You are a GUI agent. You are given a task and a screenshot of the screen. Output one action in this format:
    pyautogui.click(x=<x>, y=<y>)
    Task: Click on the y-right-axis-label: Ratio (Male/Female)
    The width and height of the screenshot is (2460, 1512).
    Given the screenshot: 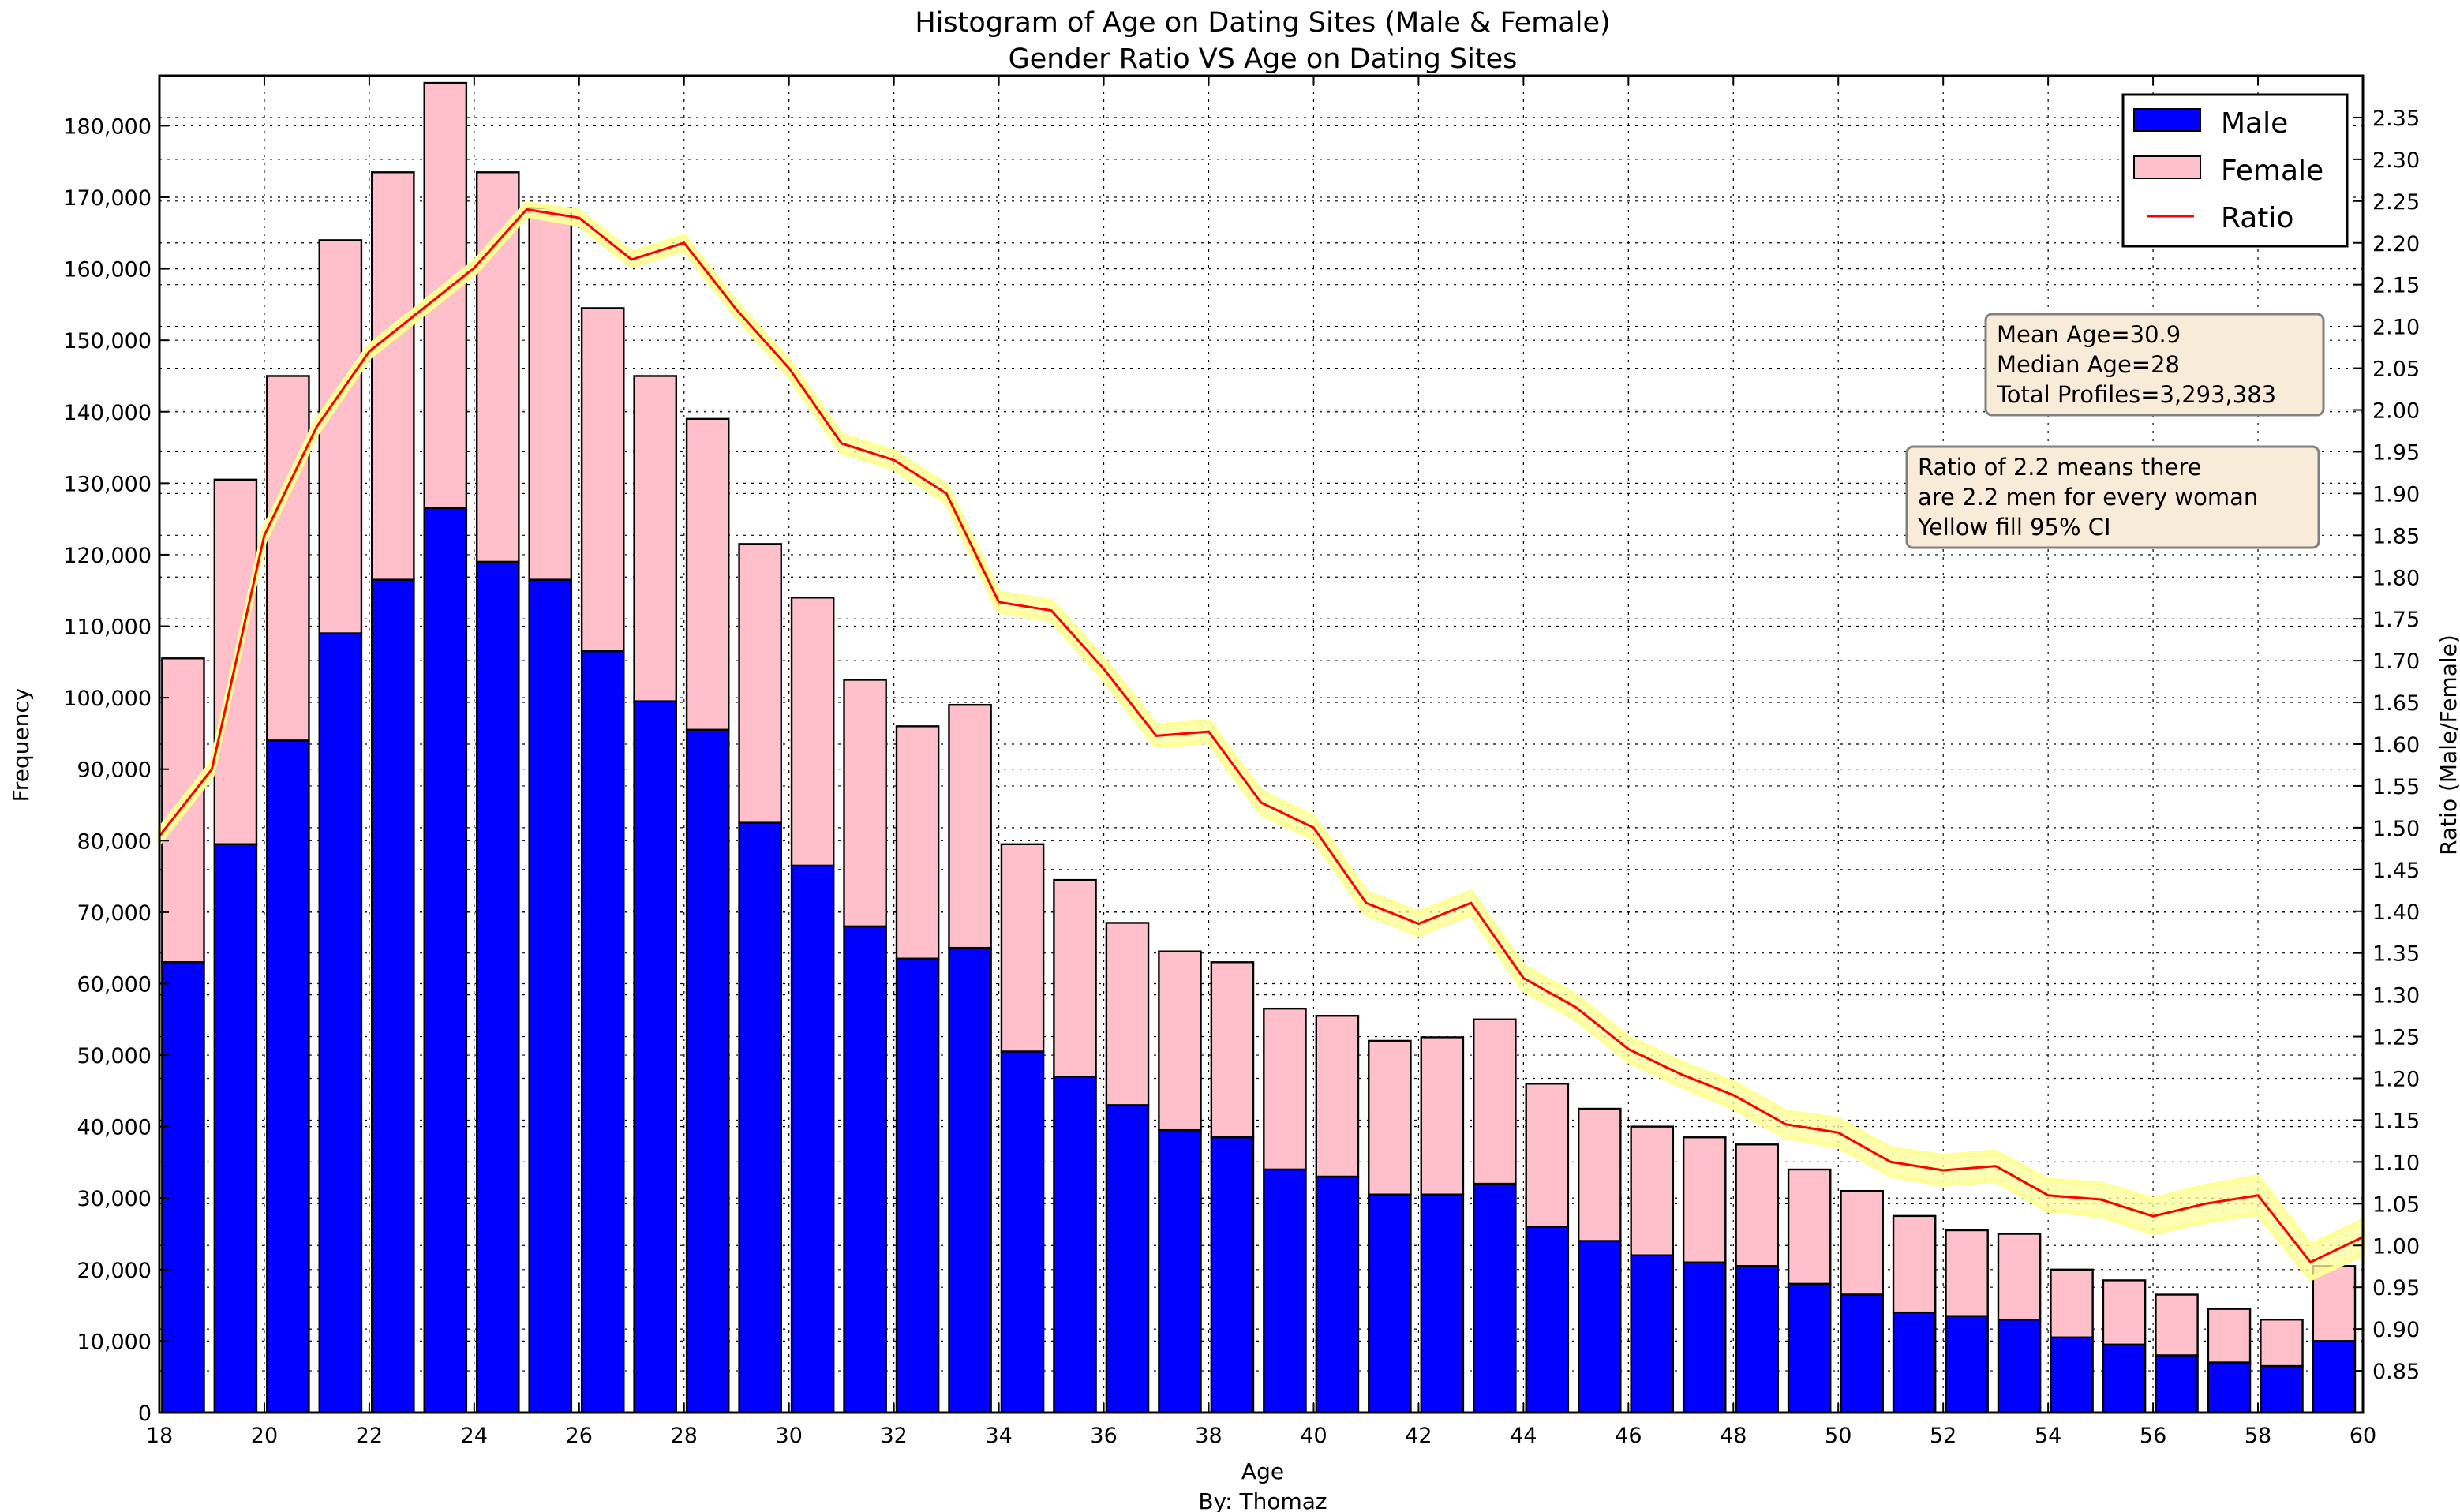 What is the action you would take?
    pyautogui.click(x=2448, y=744)
    